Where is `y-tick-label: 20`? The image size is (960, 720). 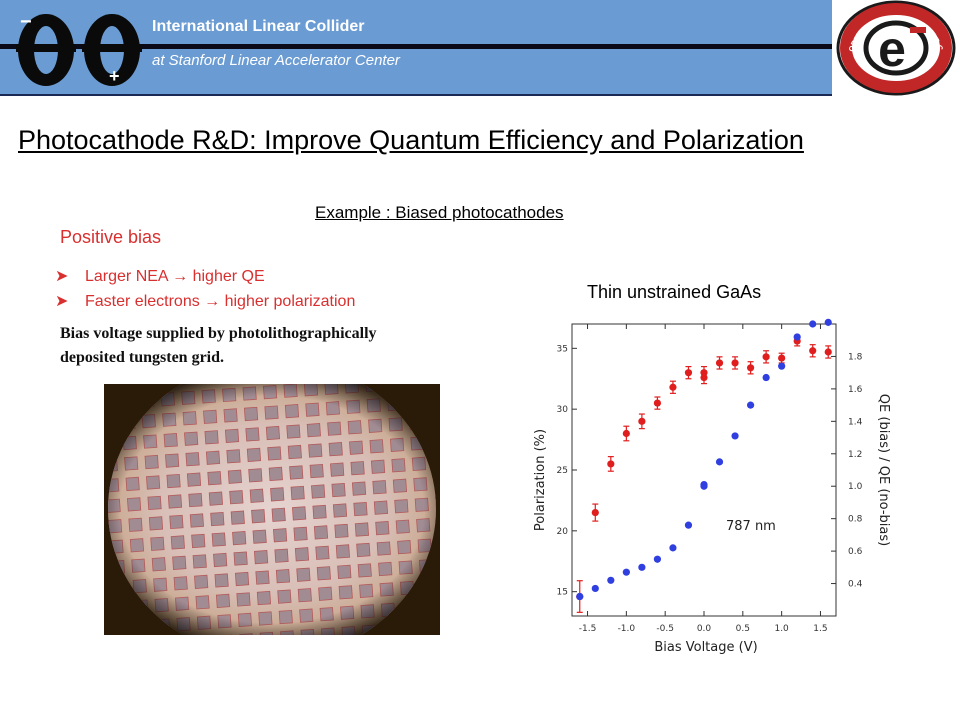
y-tick-label: 20 is located at coordinates (563, 532).